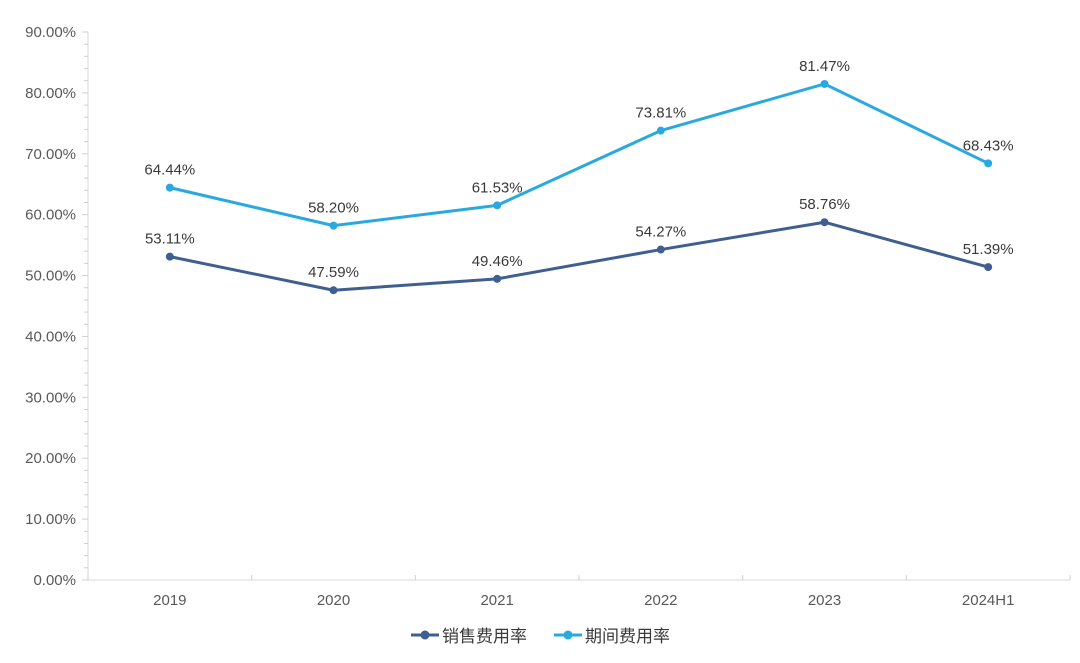  What do you see at coordinates (50, 215) in the screenshot?
I see `y-axis-label: 60.00%` at bounding box center [50, 215].